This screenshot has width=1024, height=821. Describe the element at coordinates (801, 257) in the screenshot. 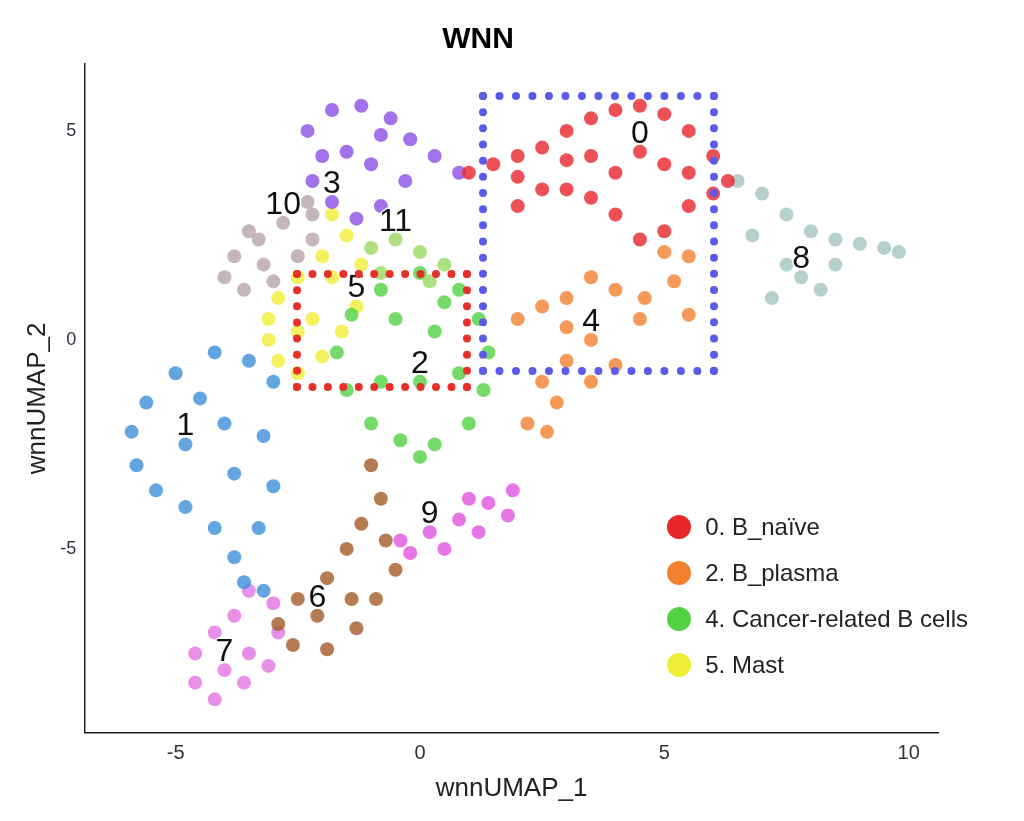

I see `annotation: 8` at that location.